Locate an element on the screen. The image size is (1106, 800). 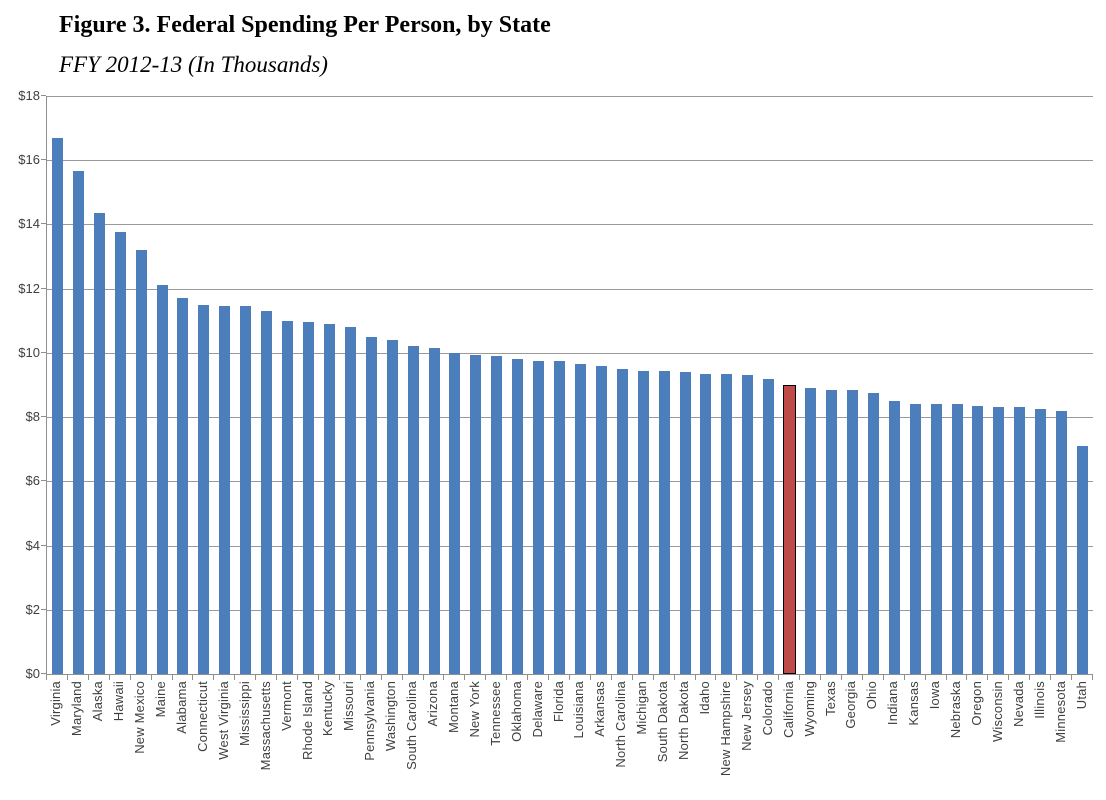
bar-connecticut is located at coordinates (204, 489).